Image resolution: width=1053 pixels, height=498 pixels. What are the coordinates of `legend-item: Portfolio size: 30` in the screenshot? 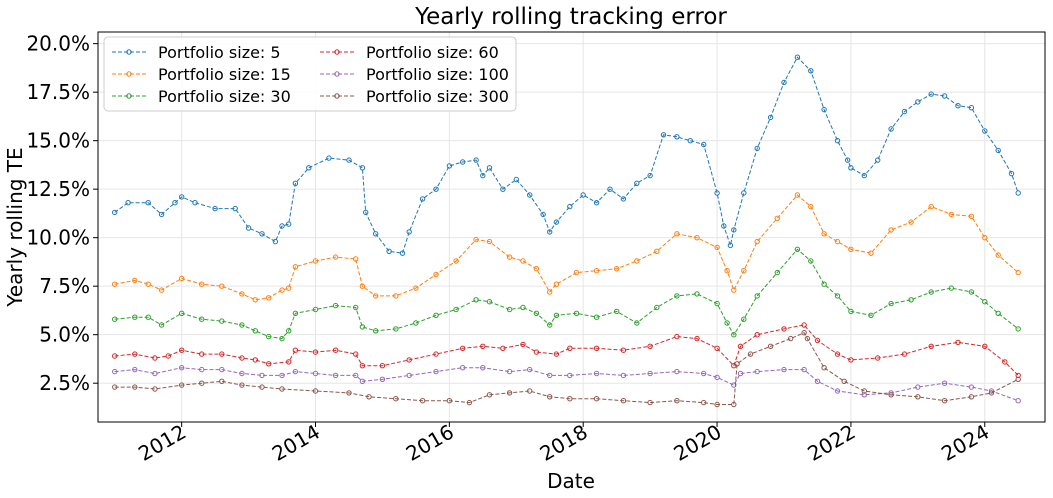 It's located at (201, 96).